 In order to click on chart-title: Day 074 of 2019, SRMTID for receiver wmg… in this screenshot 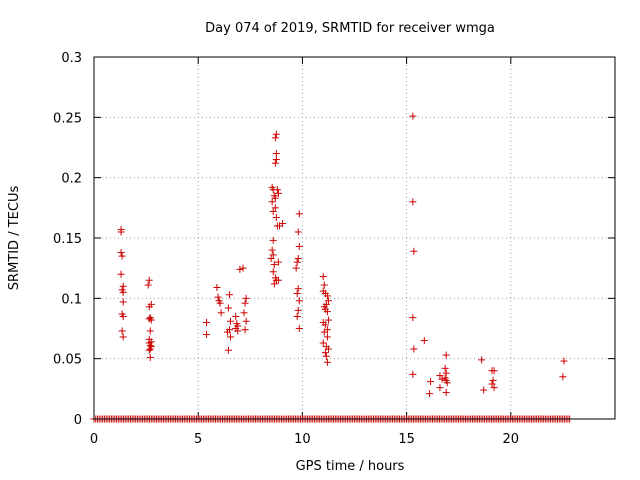, I will do `click(350, 28)`.